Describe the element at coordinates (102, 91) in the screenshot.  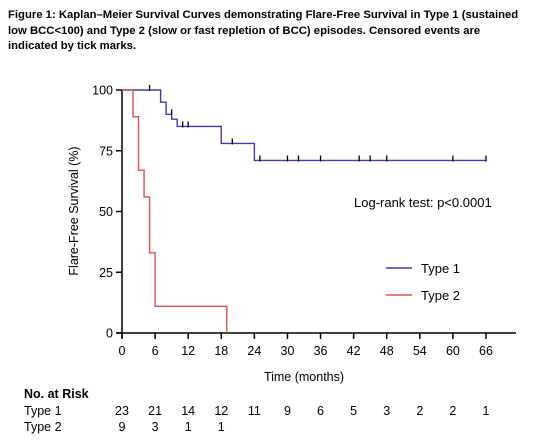
I see `y-tick-label: 100` at that location.